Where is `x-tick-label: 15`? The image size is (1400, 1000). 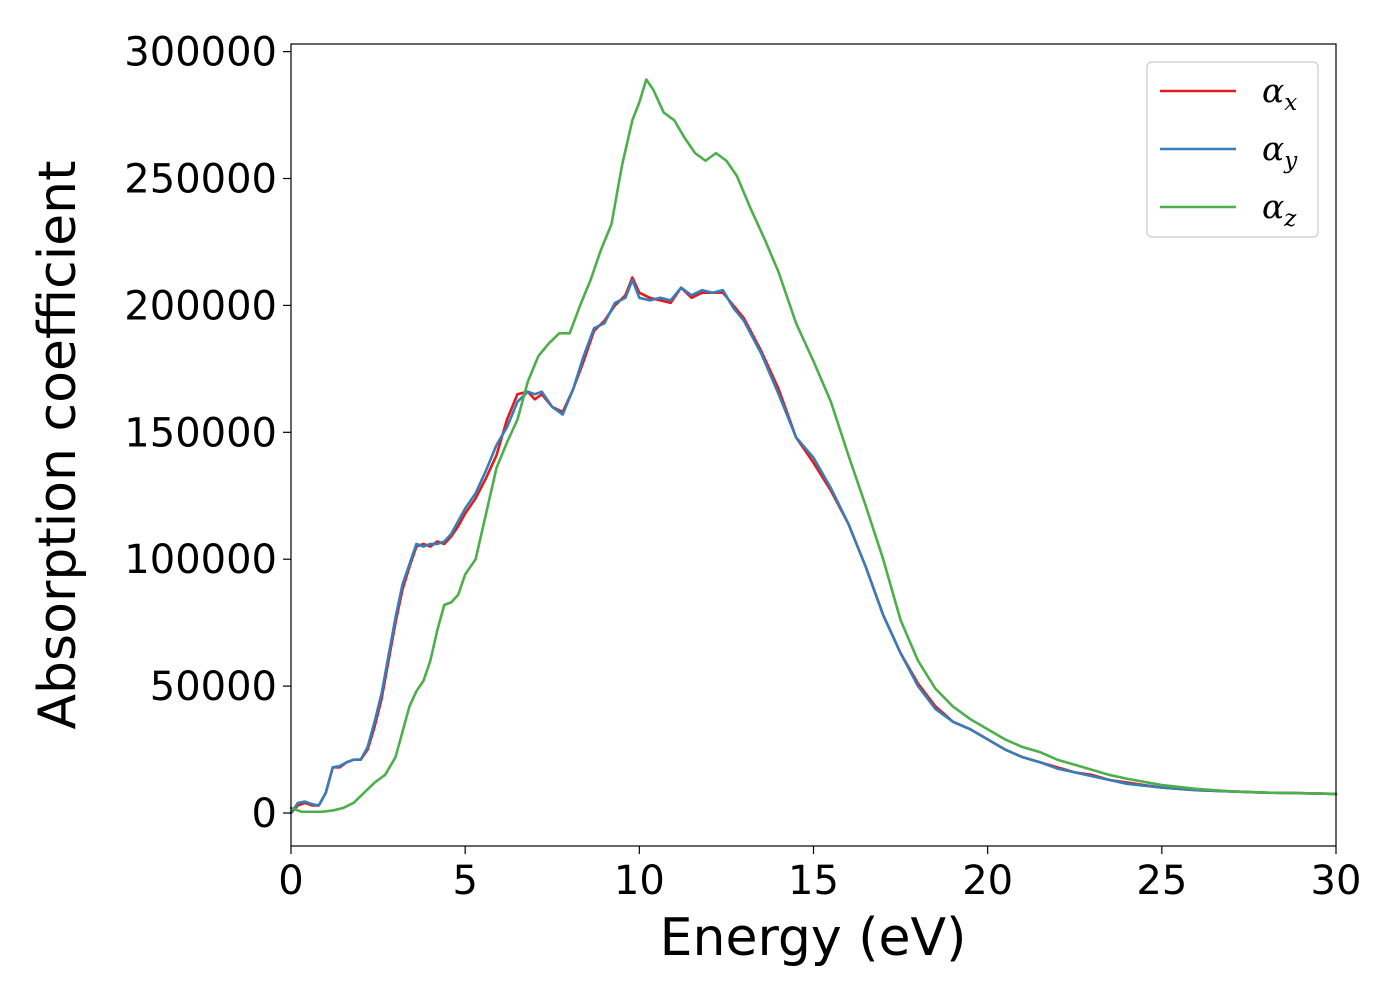
x-tick-label: 15 is located at coordinates (813, 881).